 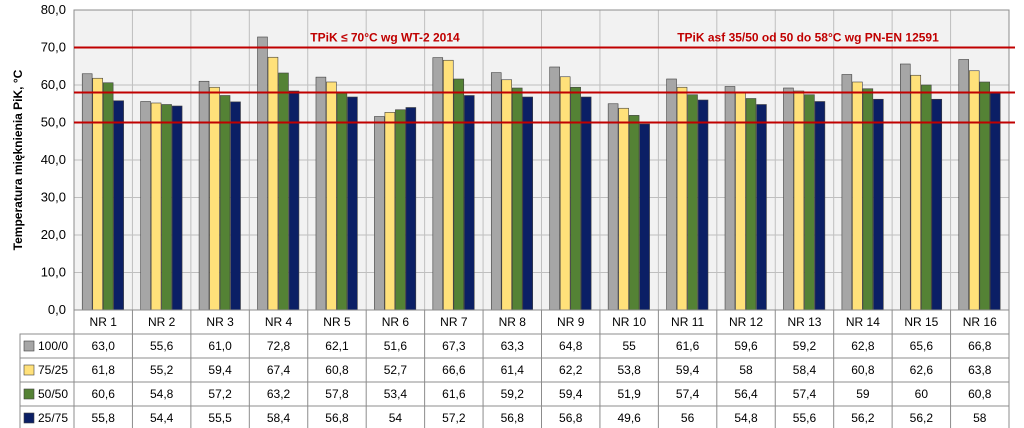 What do you see at coordinates (454, 322) in the screenshot?
I see `x-tick-label: NR 7` at bounding box center [454, 322].